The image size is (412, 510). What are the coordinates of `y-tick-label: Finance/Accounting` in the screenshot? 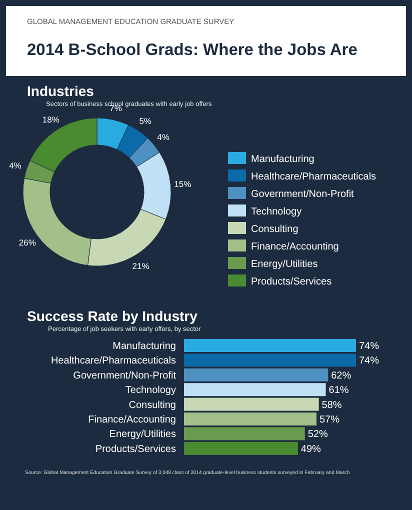 It's located at (132, 420).